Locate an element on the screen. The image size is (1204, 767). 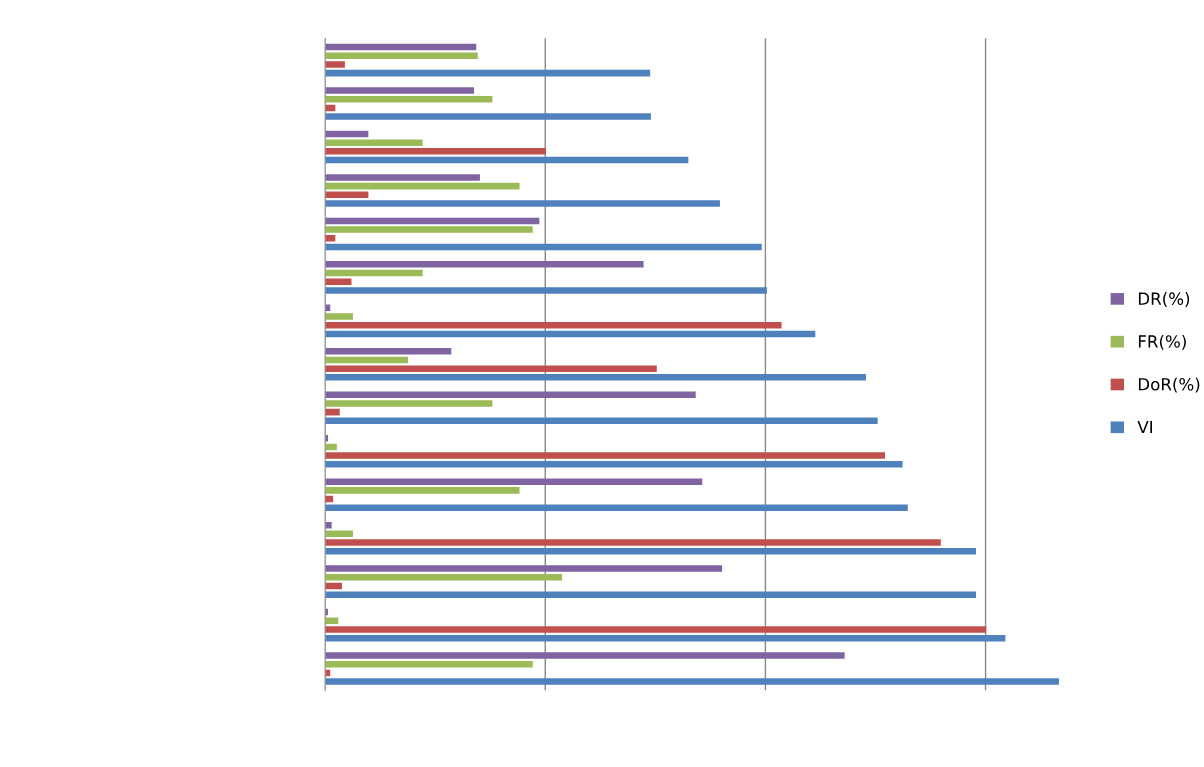
legend-label: VI is located at coordinates (1144, 427).